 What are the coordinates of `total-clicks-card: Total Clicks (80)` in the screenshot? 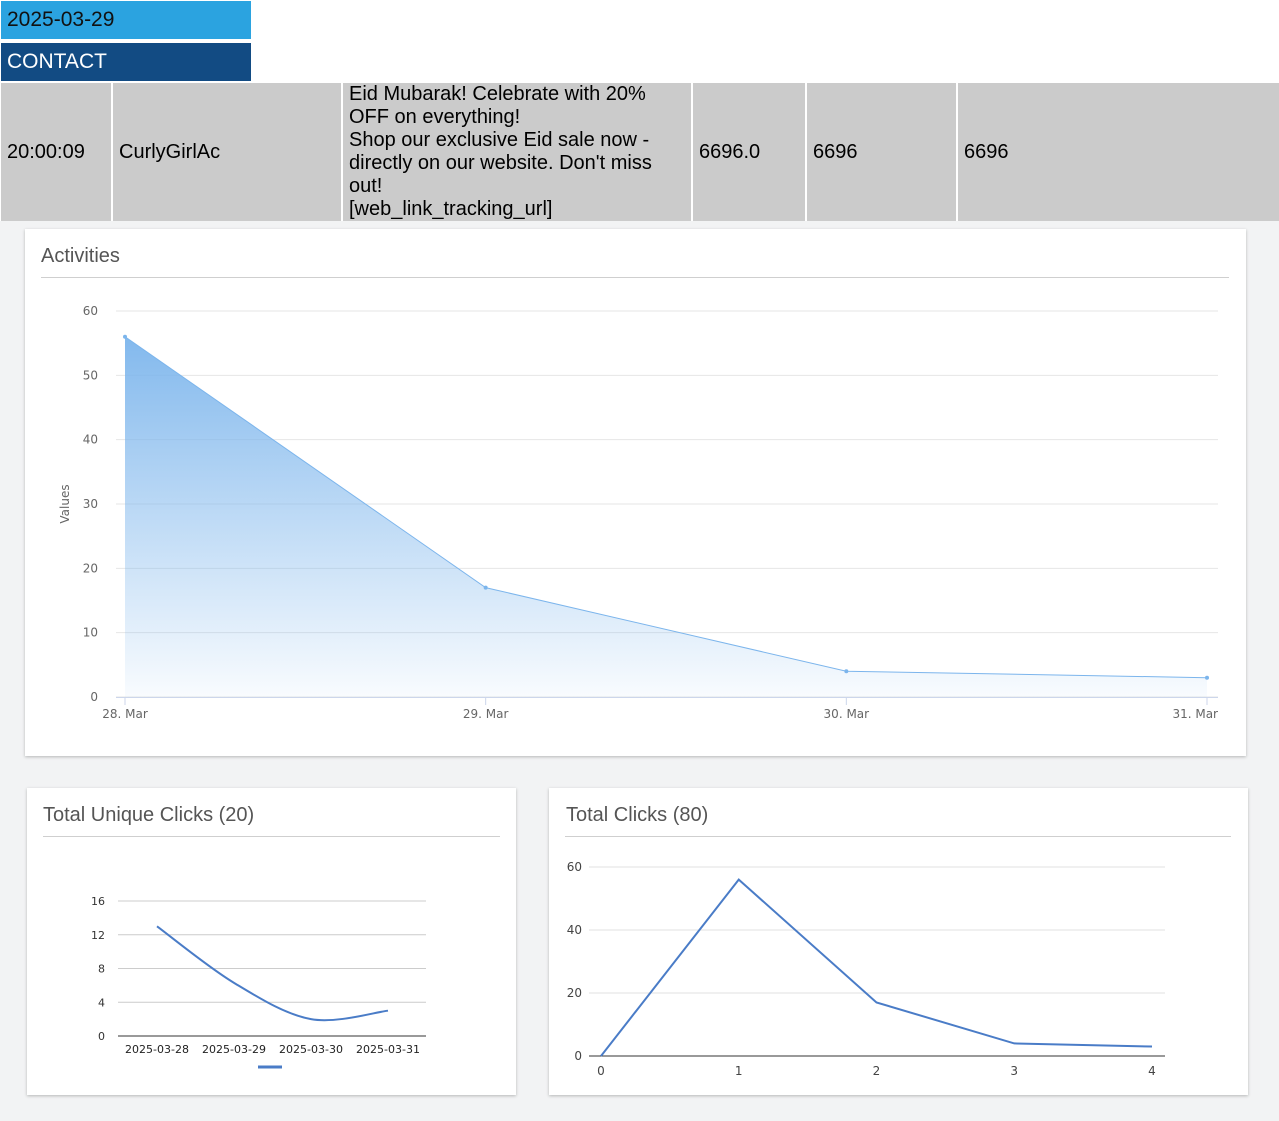 It's located at (898, 941).